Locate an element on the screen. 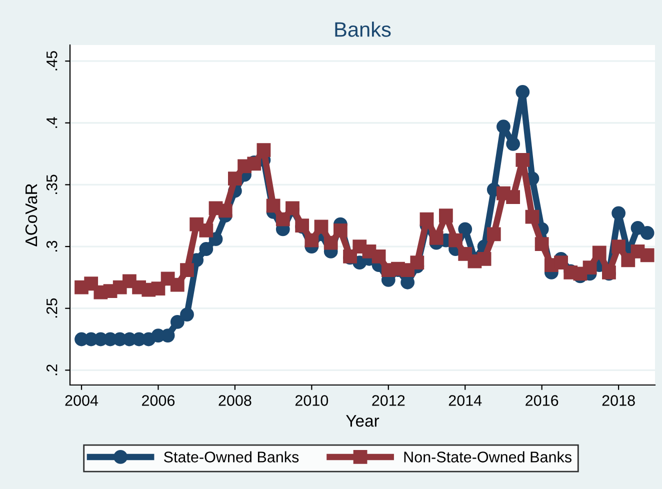  x-tick-label: 2006 is located at coordinates (158, 400).